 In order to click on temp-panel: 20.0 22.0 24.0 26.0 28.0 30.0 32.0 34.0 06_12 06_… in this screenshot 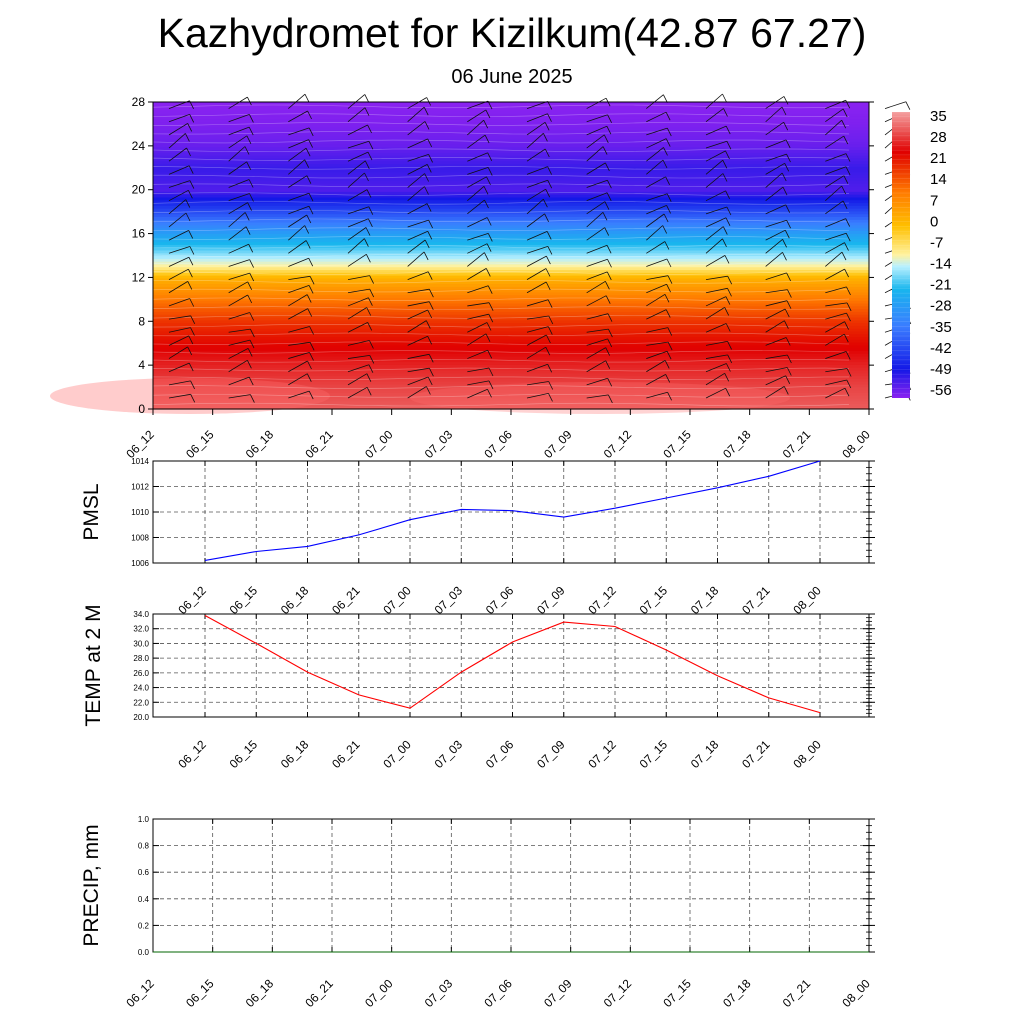, I will do `click(478, 687)`.